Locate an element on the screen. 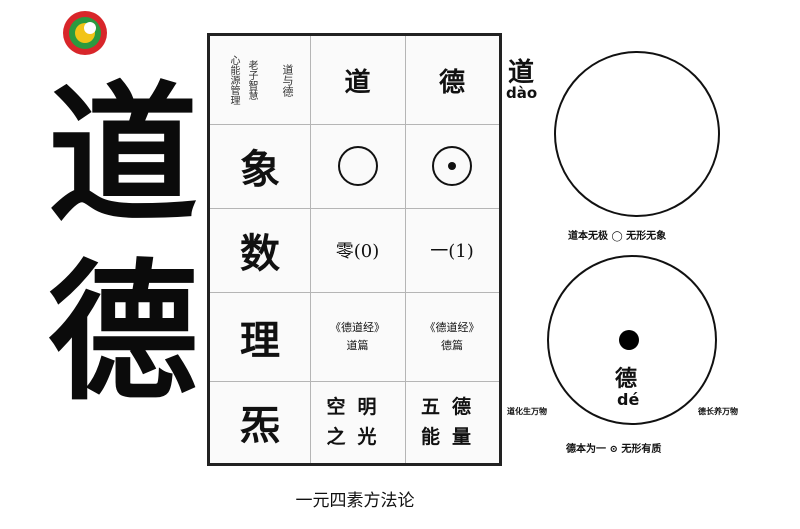  corner-sub-1: 老子智慧 is located at coordinates (251, 80).